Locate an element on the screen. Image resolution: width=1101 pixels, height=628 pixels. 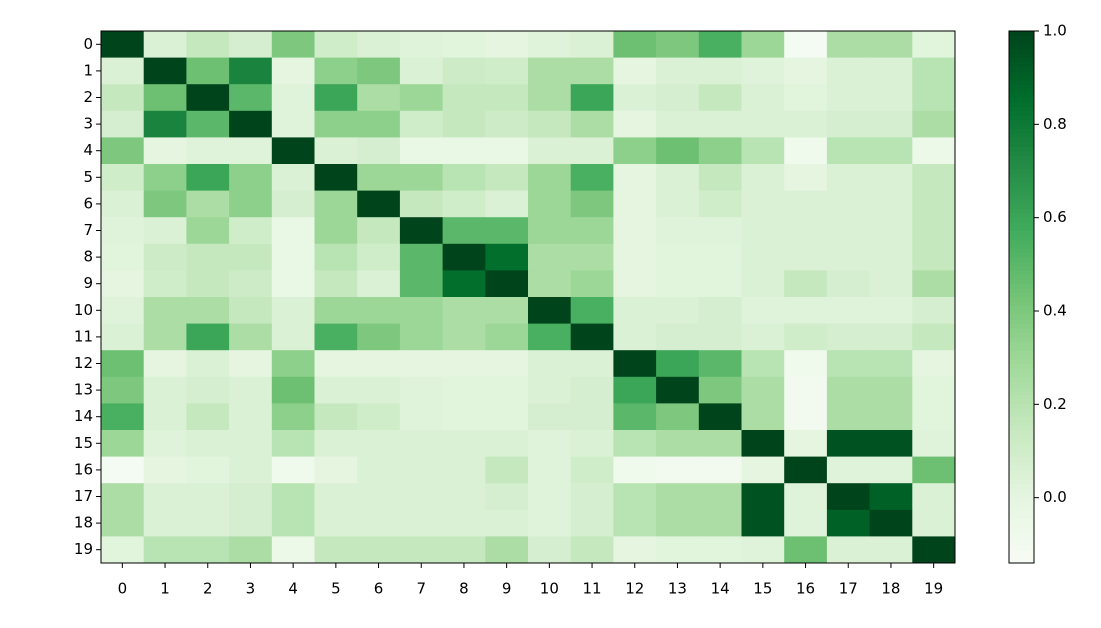
x-tick-label: 16 is located at coordinates (805, 589).